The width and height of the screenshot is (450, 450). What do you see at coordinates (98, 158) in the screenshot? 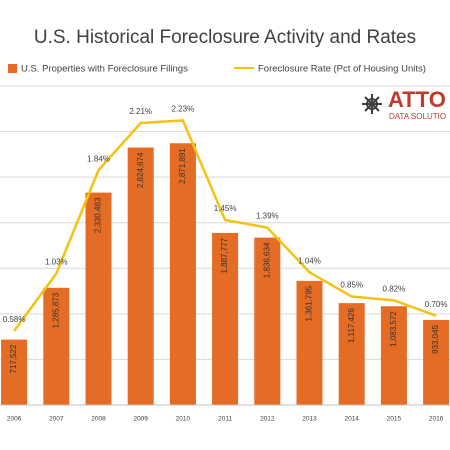
I see `line-value-label: 1.84%` at bounding box center [98, 158].